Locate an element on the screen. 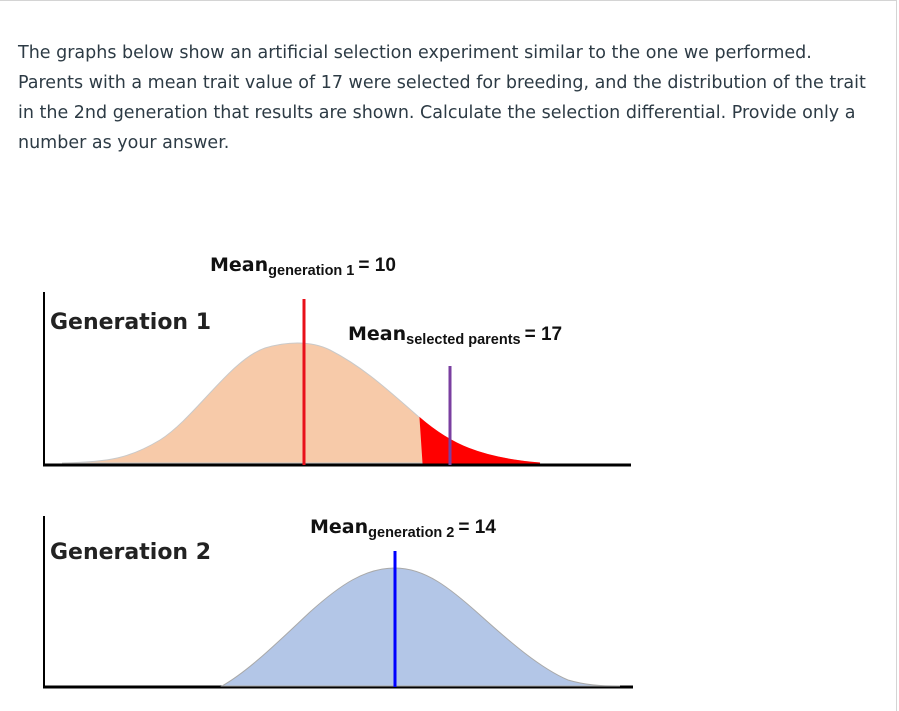 This screenshot has height=711, width=899. selected-parents-tail is located at coordinates (480, 440).